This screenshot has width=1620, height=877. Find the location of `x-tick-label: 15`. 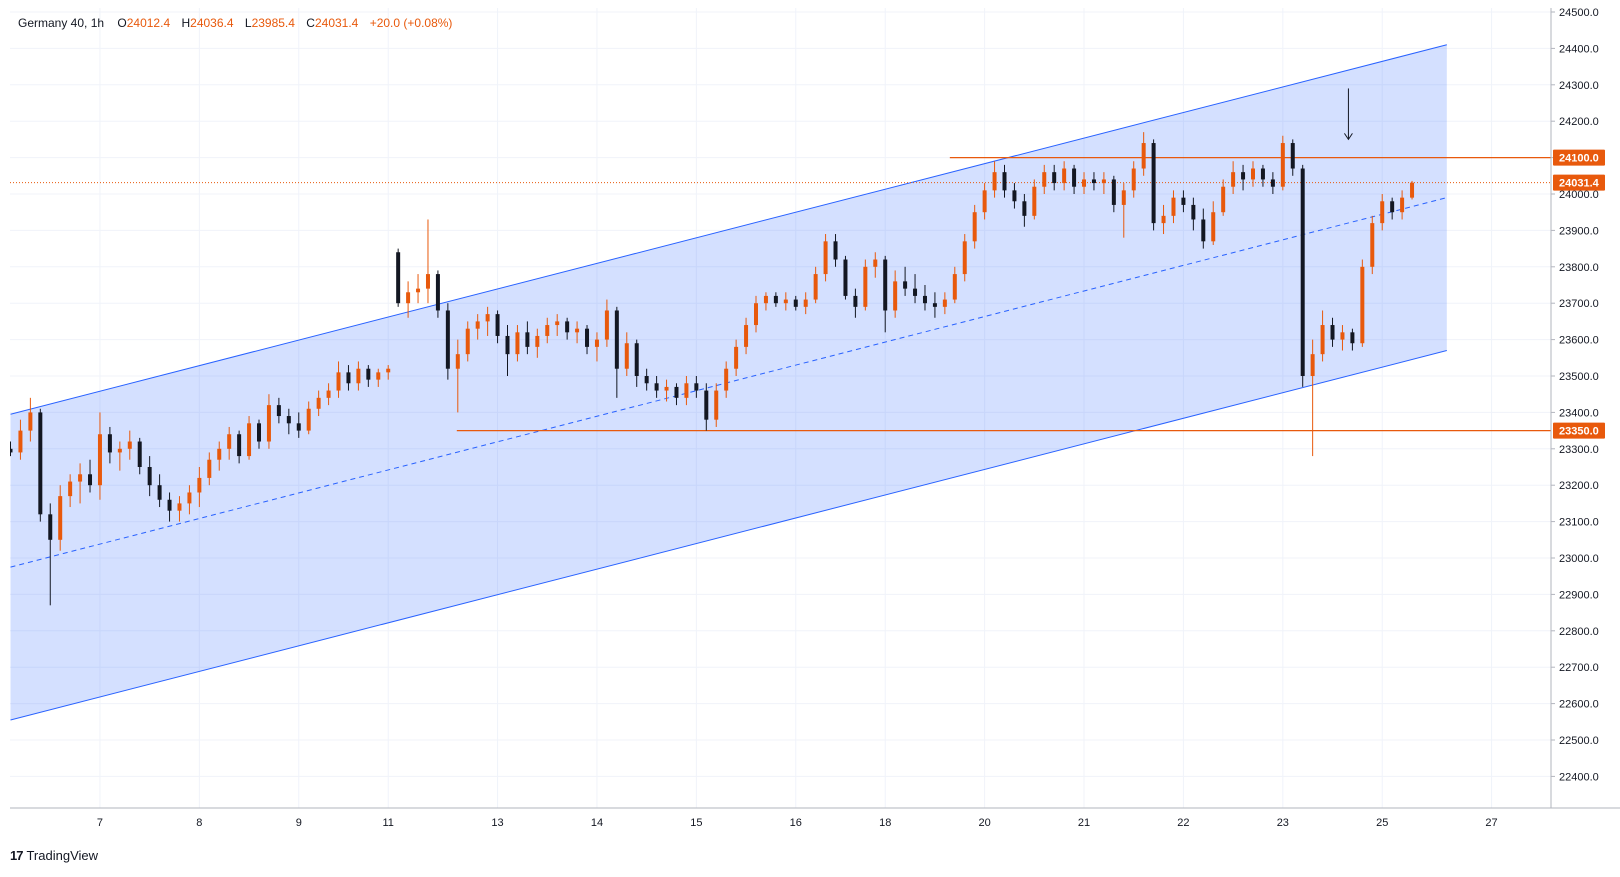

x-tick-label: 15 is located at coordinates (696, 823).